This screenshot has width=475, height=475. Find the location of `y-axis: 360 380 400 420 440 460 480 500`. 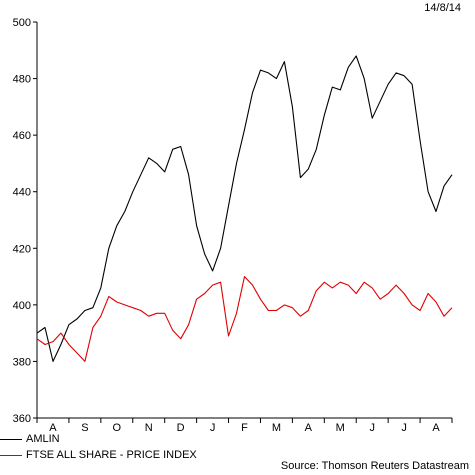

y-axis: 360 380 400 420 440 460 480 500 is located at coordinates (25, 221).